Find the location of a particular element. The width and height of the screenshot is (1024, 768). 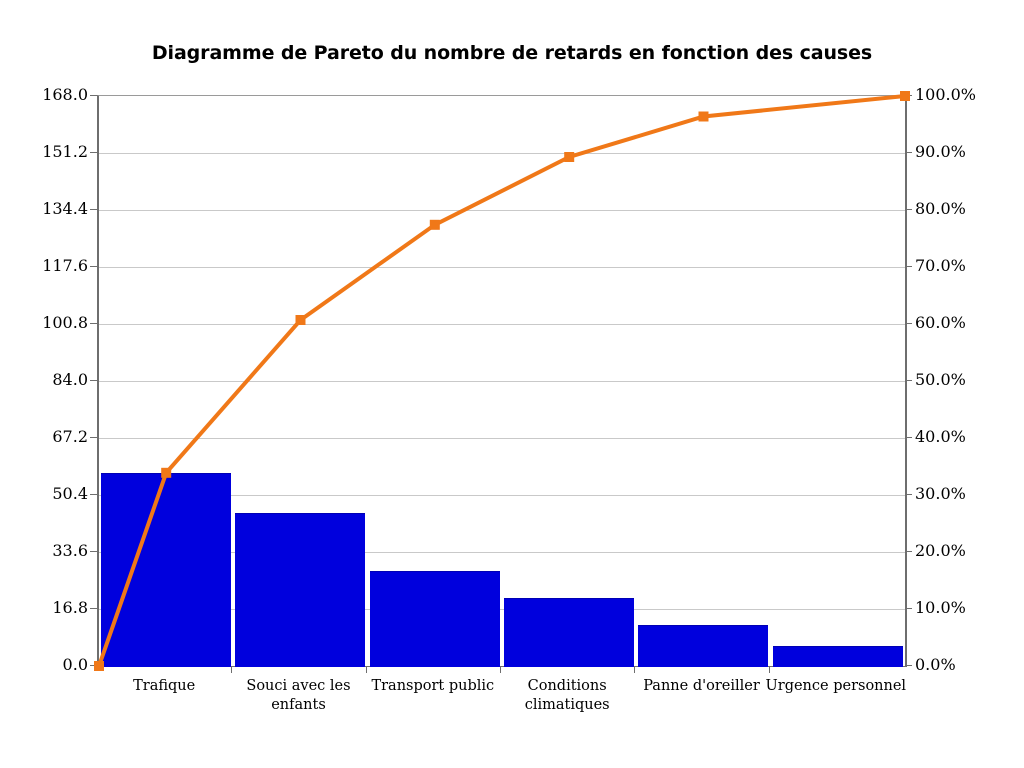

x-axis-category-line: Souci avec les enfants is located at coordinates (298, 695).